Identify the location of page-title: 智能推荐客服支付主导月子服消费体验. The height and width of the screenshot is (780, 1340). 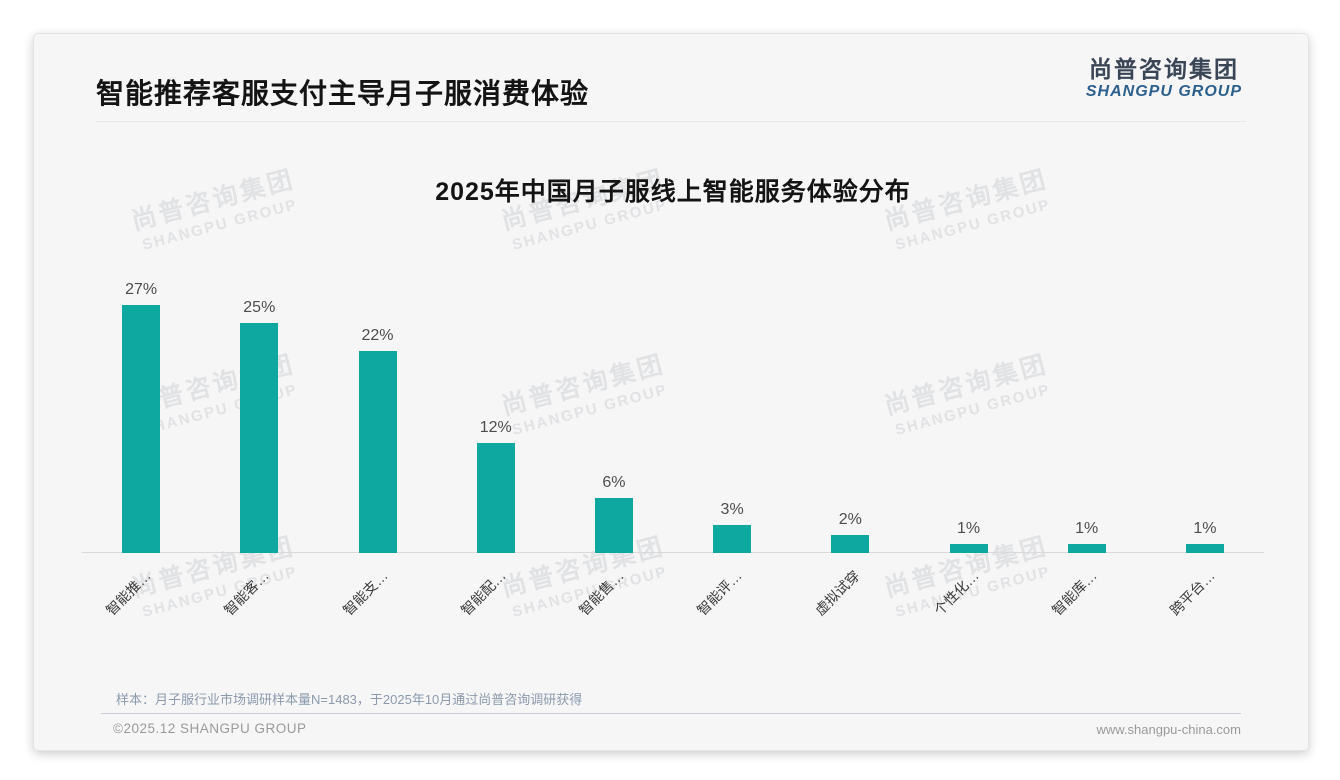
(343, 93).